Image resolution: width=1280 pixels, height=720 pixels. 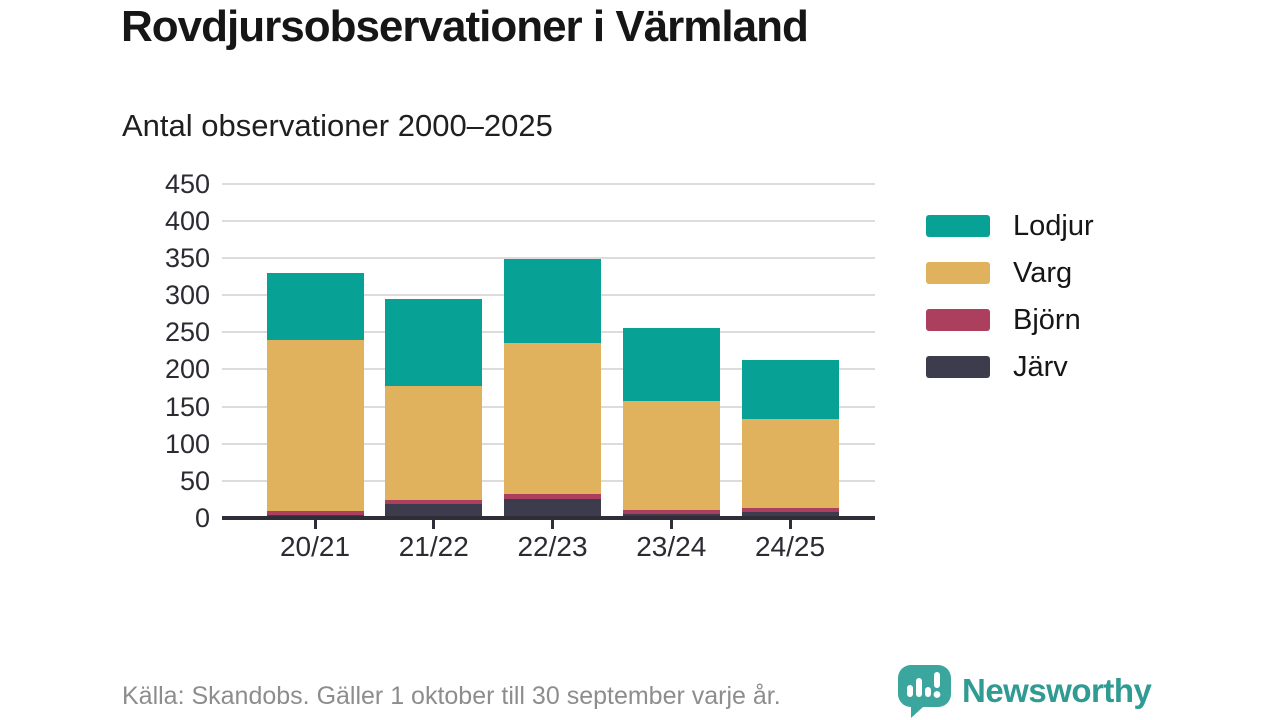 I want to click on bar-segment-järv-22/23, so click(x=552, y=508).